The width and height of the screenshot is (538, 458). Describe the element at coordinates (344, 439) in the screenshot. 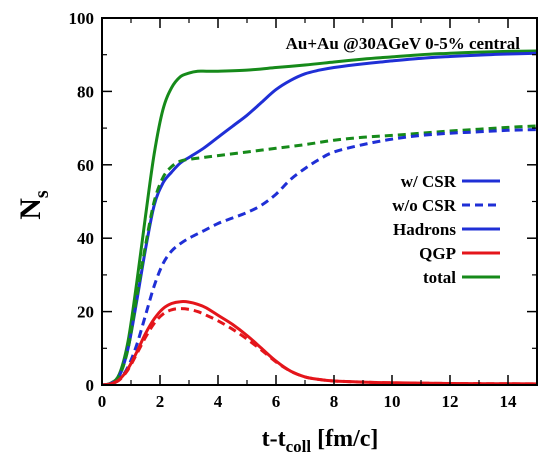

I see `x-axis-title-unit: [fm/c]` at that location.